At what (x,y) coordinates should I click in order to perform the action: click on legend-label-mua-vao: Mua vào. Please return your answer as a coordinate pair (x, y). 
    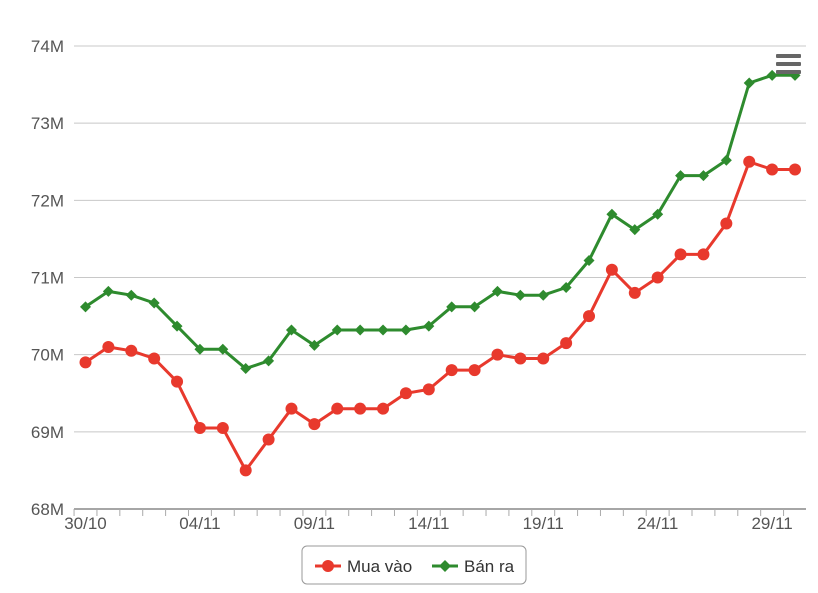
    Looking at the image, I should click on (379, 566).